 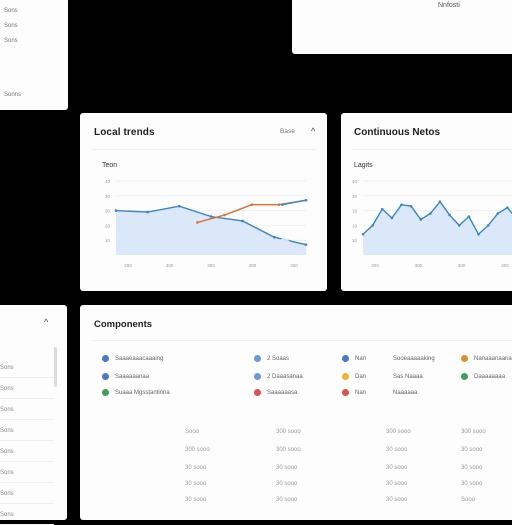 What do you see at coordinates (361, 358) in the screenshot?
I see `legend-label: Nan` at bounding box center [361, 358].